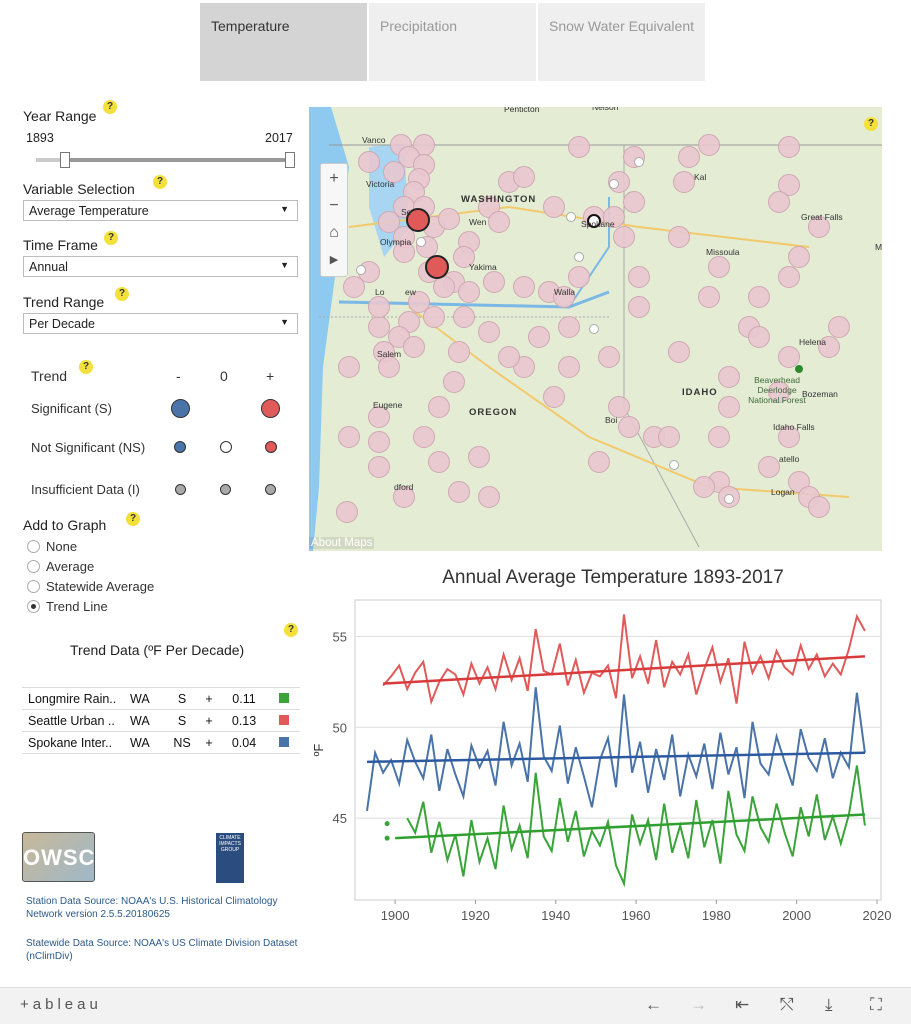  What do you see at coordinates (160, 182) in the screenshot?
I see `variable-selection-help-icon: ?` at bounding box center [160, 182].